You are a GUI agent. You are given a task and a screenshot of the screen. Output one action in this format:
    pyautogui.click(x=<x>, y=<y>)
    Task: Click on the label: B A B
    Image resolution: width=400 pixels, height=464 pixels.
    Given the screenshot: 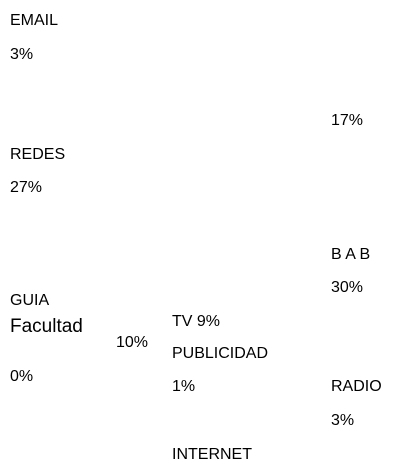 What is the action you would take?
    pyautogui.click(x=351, y=254)
    